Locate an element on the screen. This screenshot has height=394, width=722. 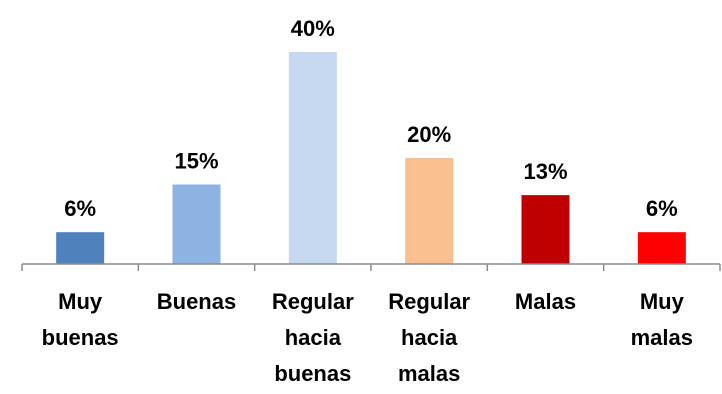
category-label-line: Buenas is located at coordinates (196, 301).